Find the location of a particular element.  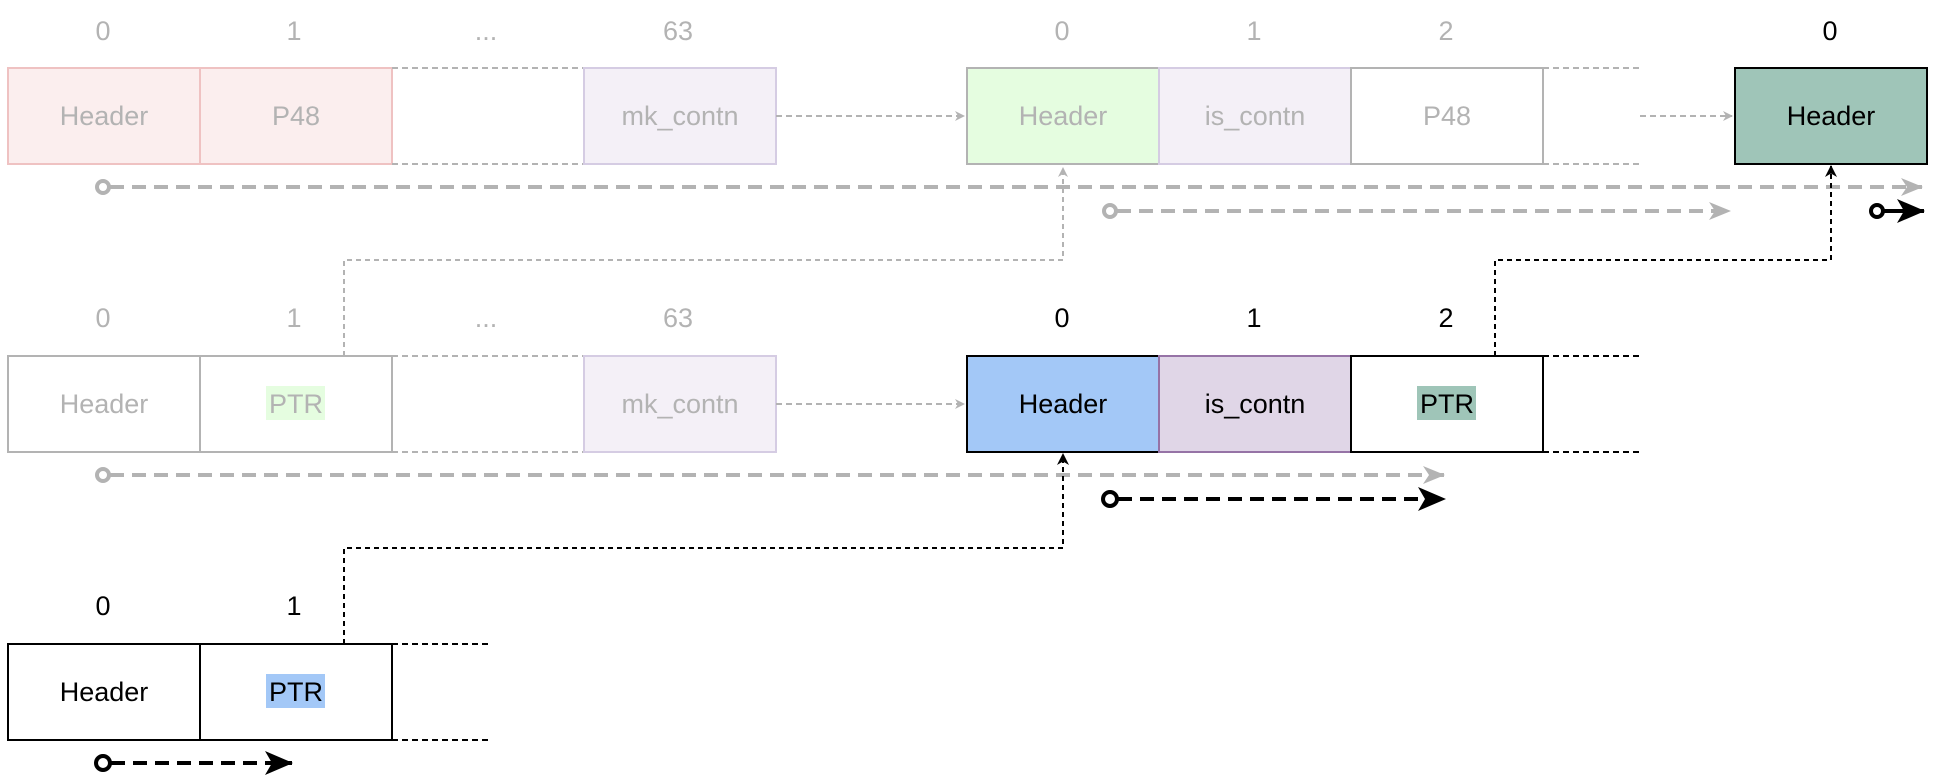

row1-mid-is-contn-cell is located at coordinates (1255, 116).